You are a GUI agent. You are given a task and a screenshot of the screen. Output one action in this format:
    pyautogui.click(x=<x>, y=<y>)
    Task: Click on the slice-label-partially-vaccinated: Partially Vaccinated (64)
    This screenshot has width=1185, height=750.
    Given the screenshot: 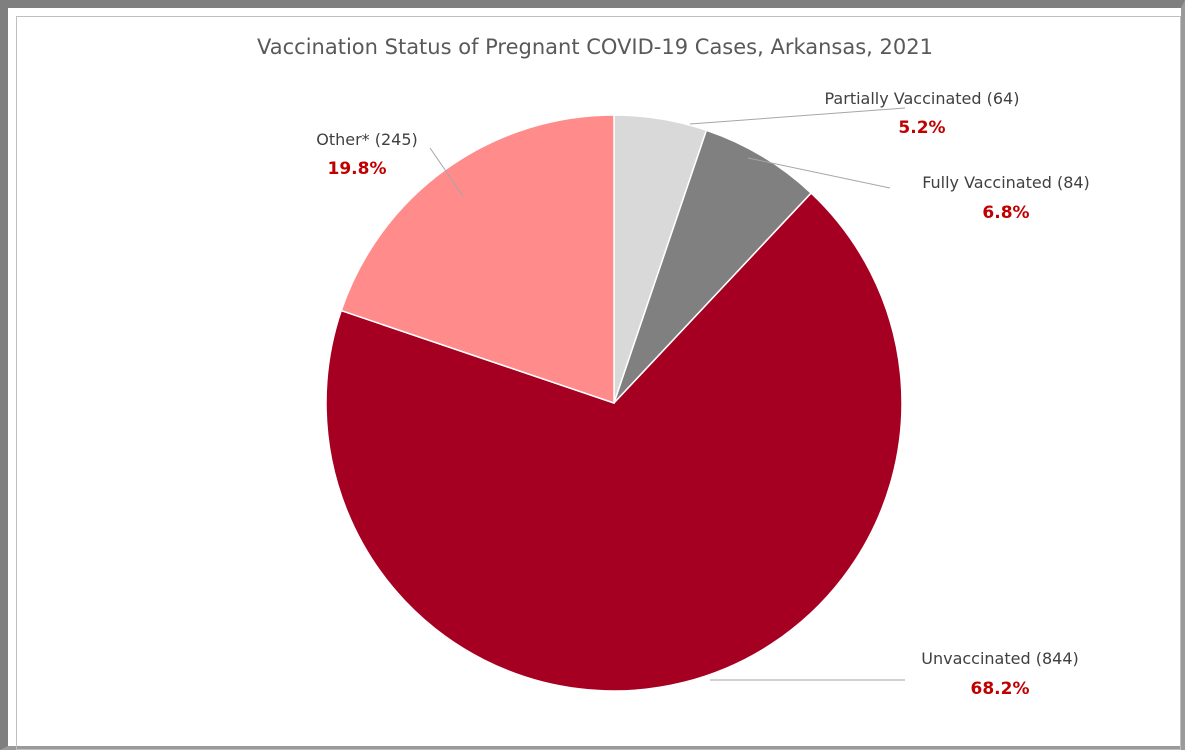 What is the action you would take?
    pyautogui.click(x=922, y=98)
    